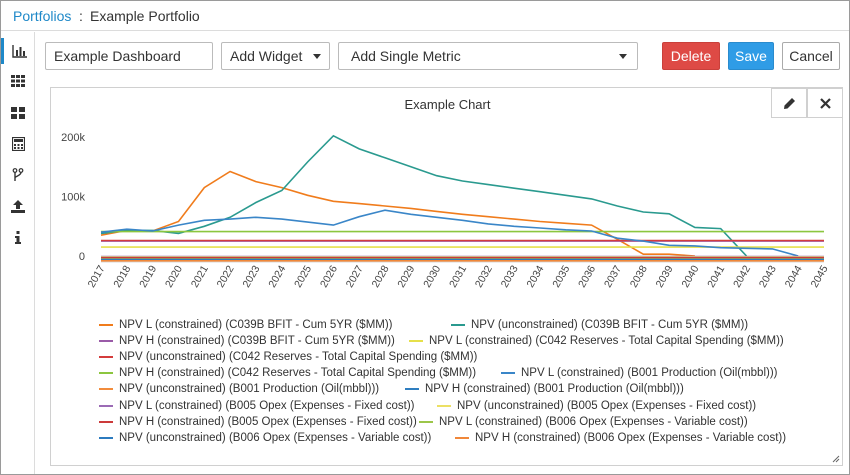 The width and height of the screenshot is (850, 475). I want to click on sidebar-item-tiles, so click(18, 113).